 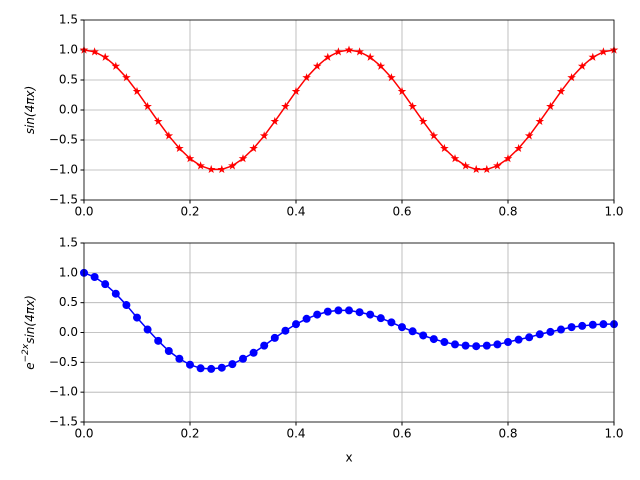 What do you see at coordinates (348, 458) in the screenshot?
I see `x-axis-label: x` at bounding box center [348, 458].